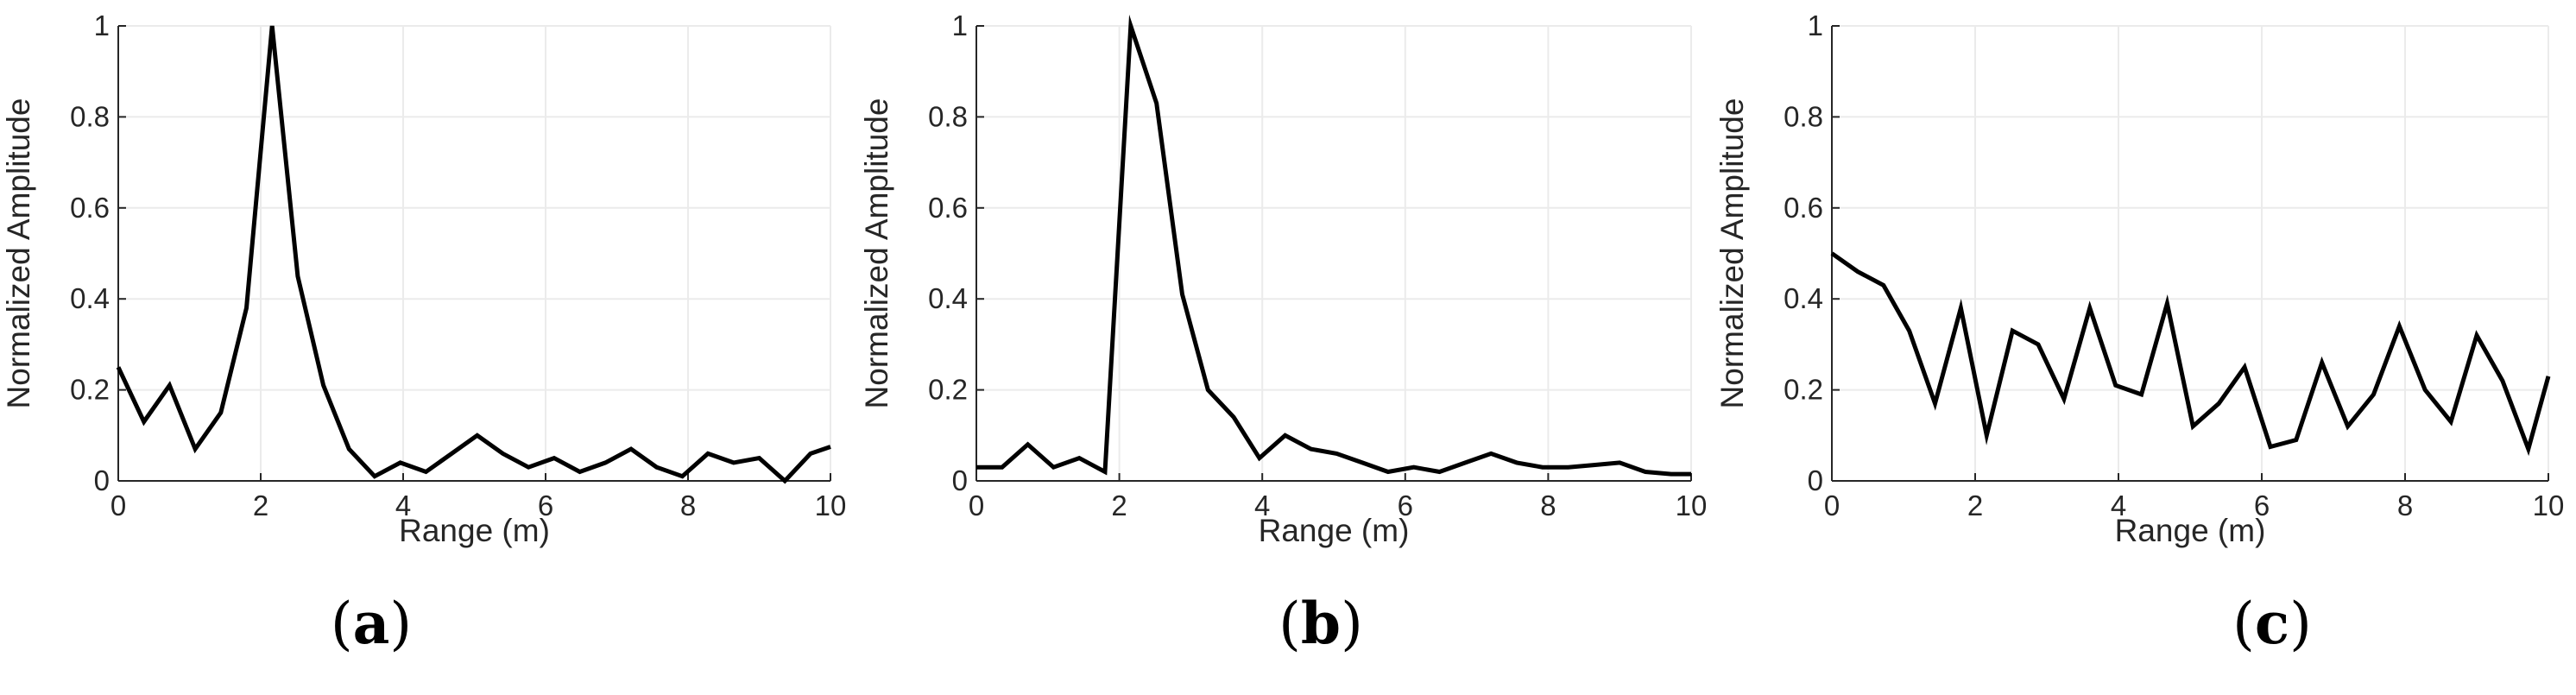 The height and width of the screenshot is (695, 2576). I want to click on panel-letter: c, so click(2272, 623).